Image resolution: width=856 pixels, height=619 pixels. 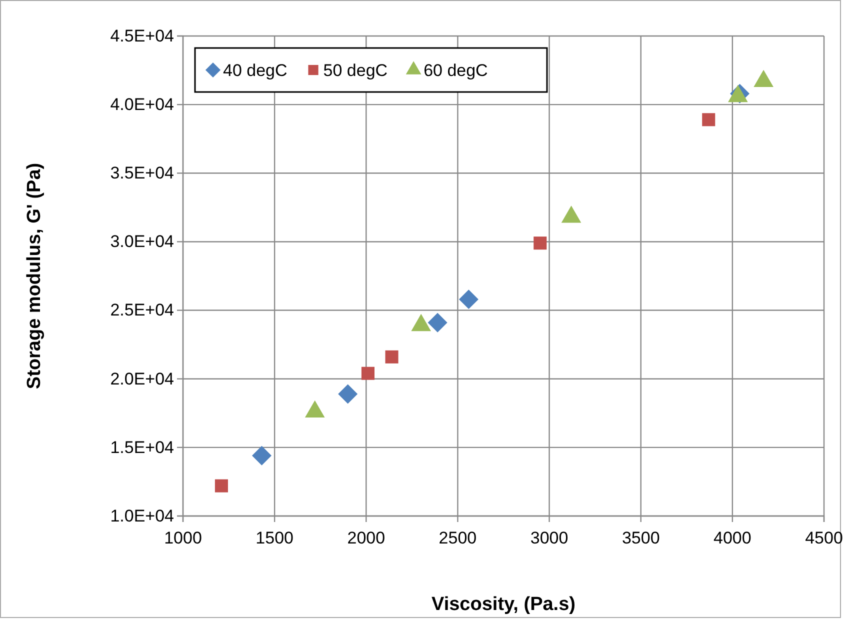 What do you see at coordinates (366, 538) in the screenshot?
I see `x-tick-label: 2000` at bounding box center [366, 538].